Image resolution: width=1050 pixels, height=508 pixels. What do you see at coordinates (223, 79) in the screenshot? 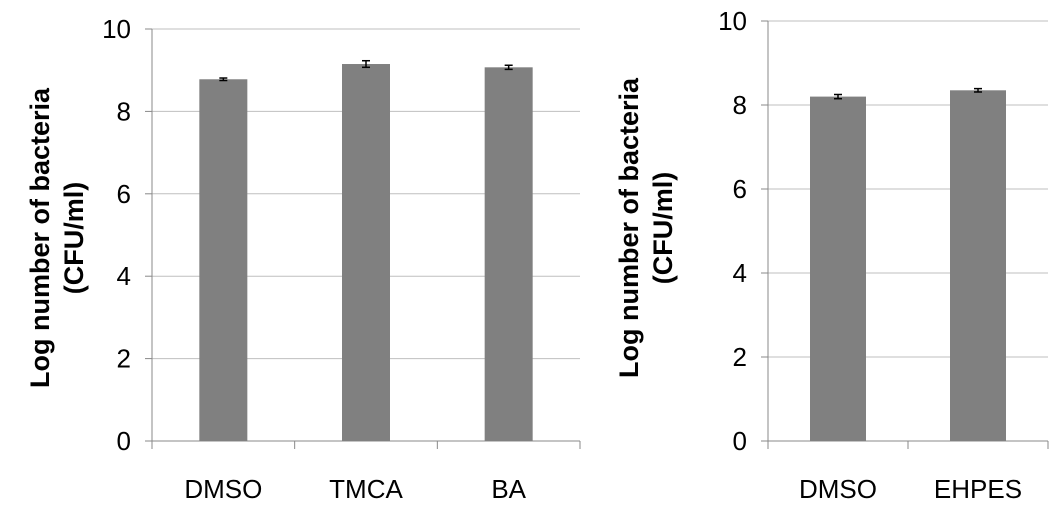
I see `chart-left-errorbar-dmso` at bounding box center [223, 79].